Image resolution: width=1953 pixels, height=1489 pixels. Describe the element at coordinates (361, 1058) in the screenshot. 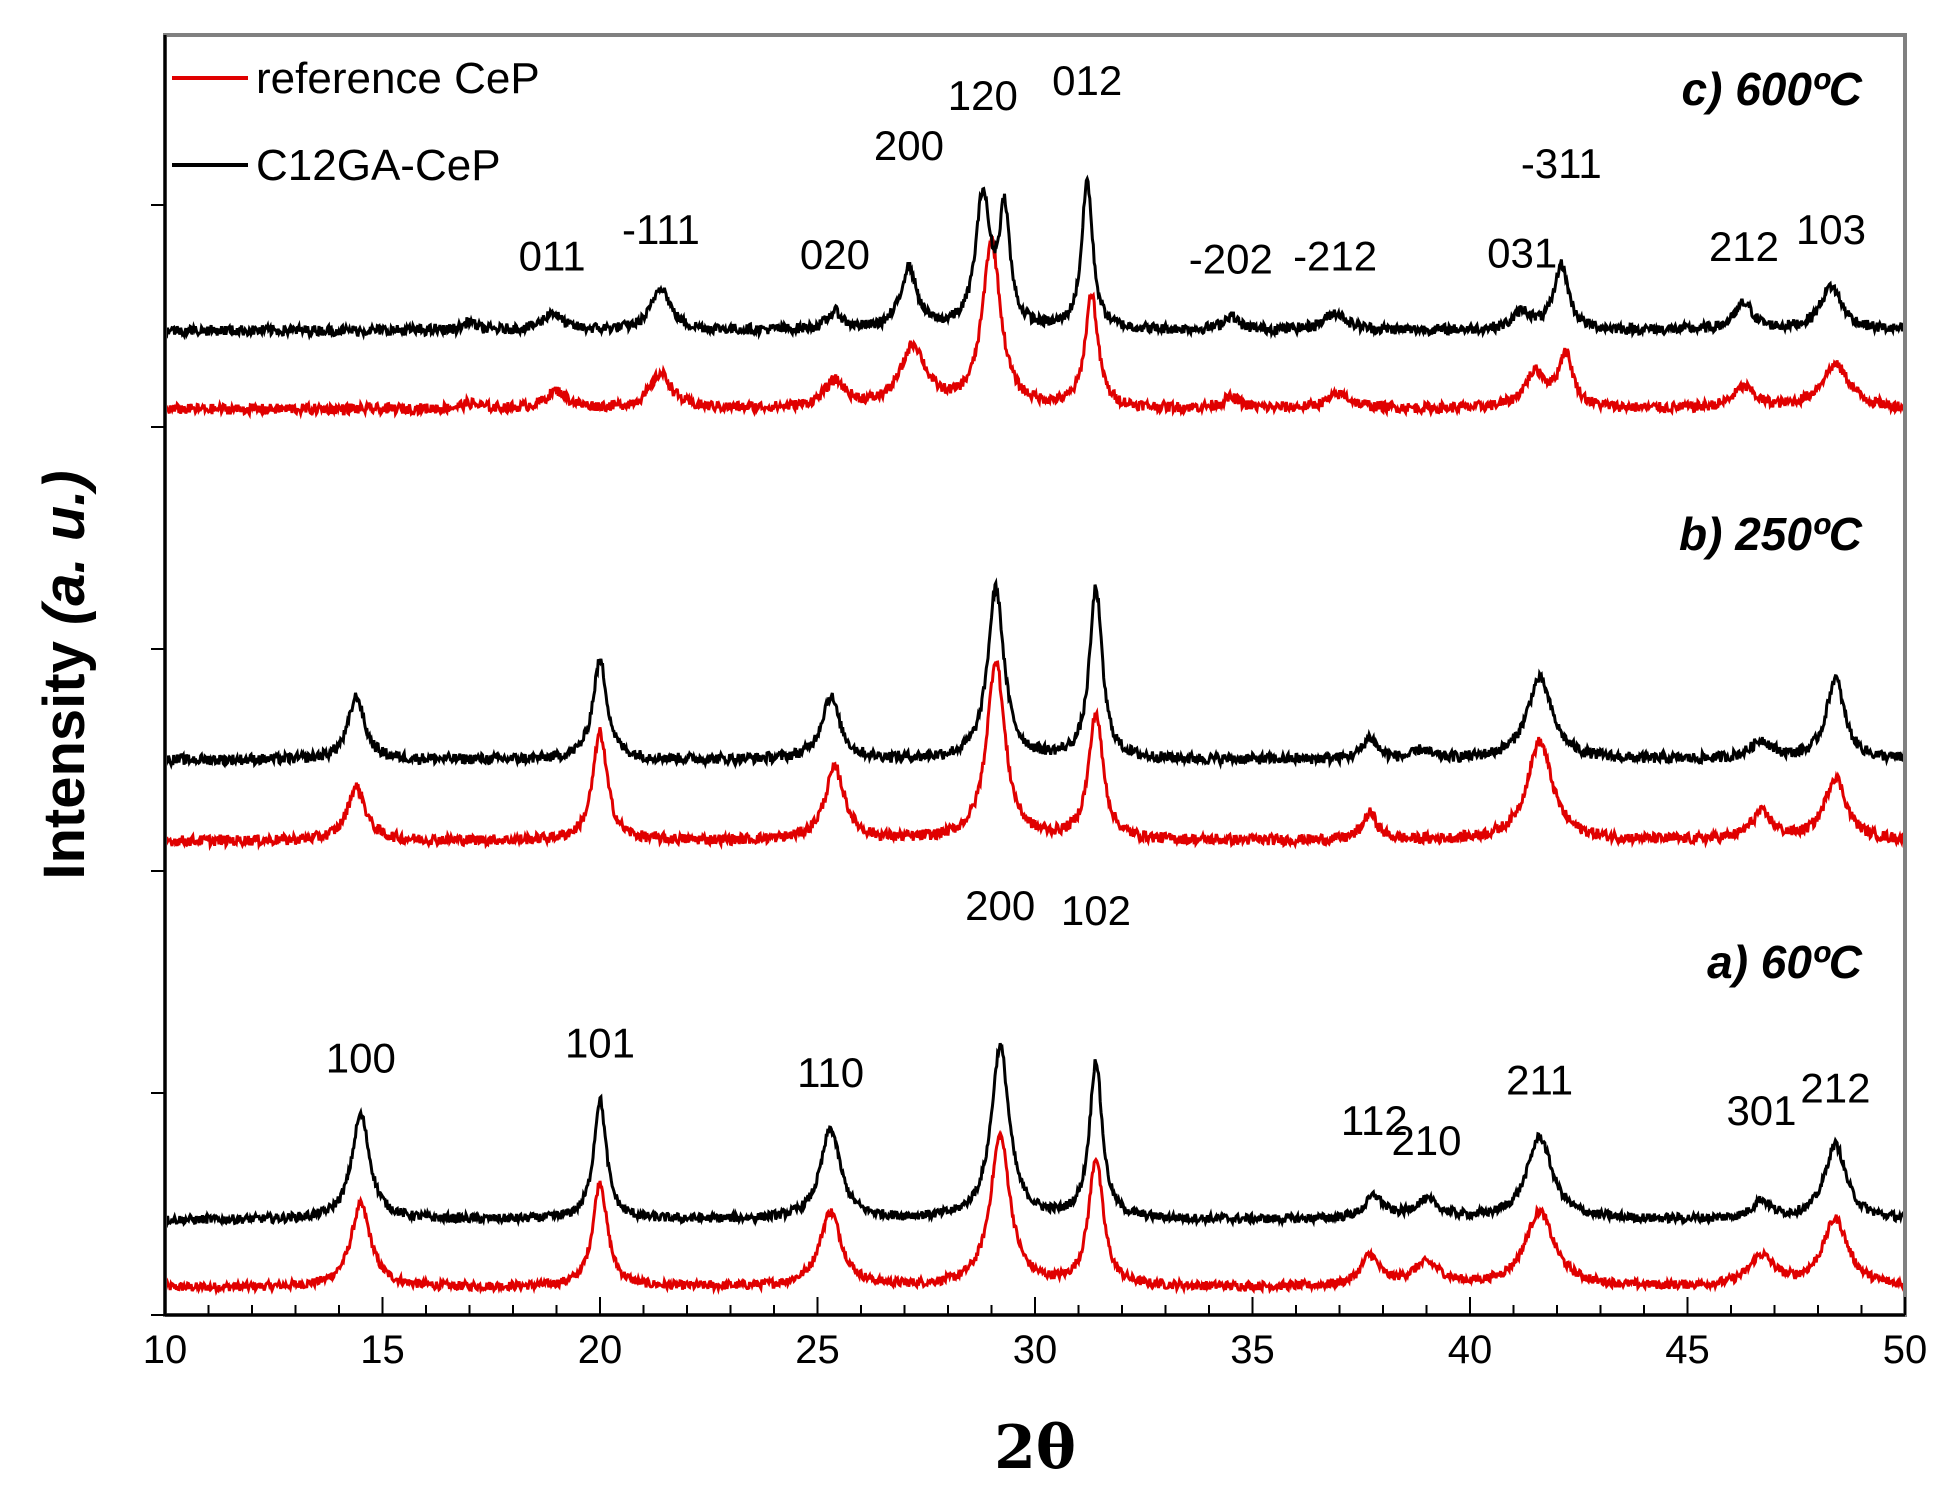

I see `peak-label-a-0: 100` at that location.